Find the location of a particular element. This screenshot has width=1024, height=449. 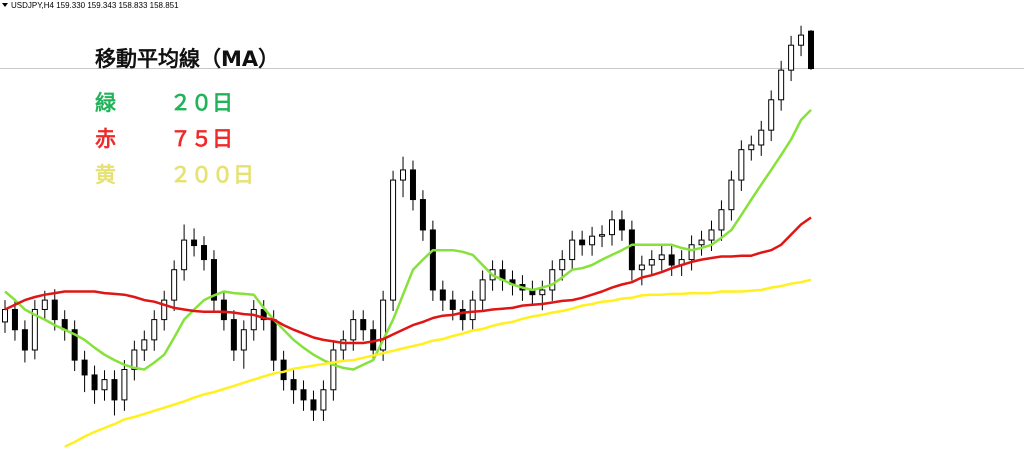

legend-label: 黄 is located at coordinates (105, 175).